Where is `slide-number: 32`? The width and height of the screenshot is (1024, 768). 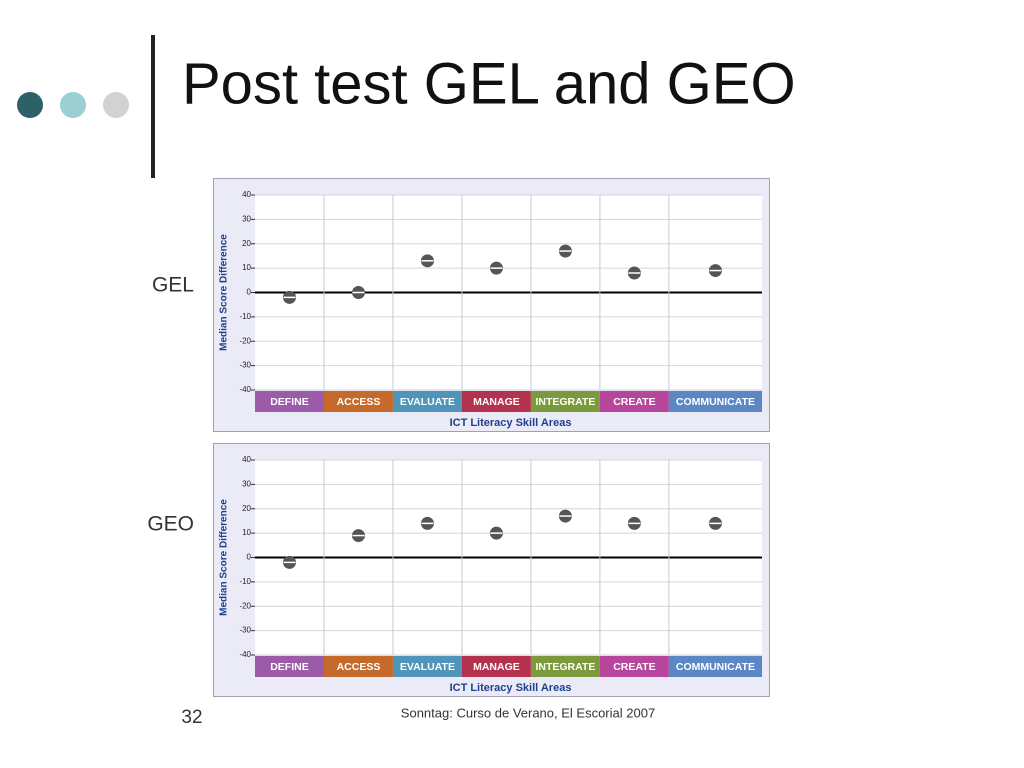 slide-number: 32 is located at coordinates (191, 717).